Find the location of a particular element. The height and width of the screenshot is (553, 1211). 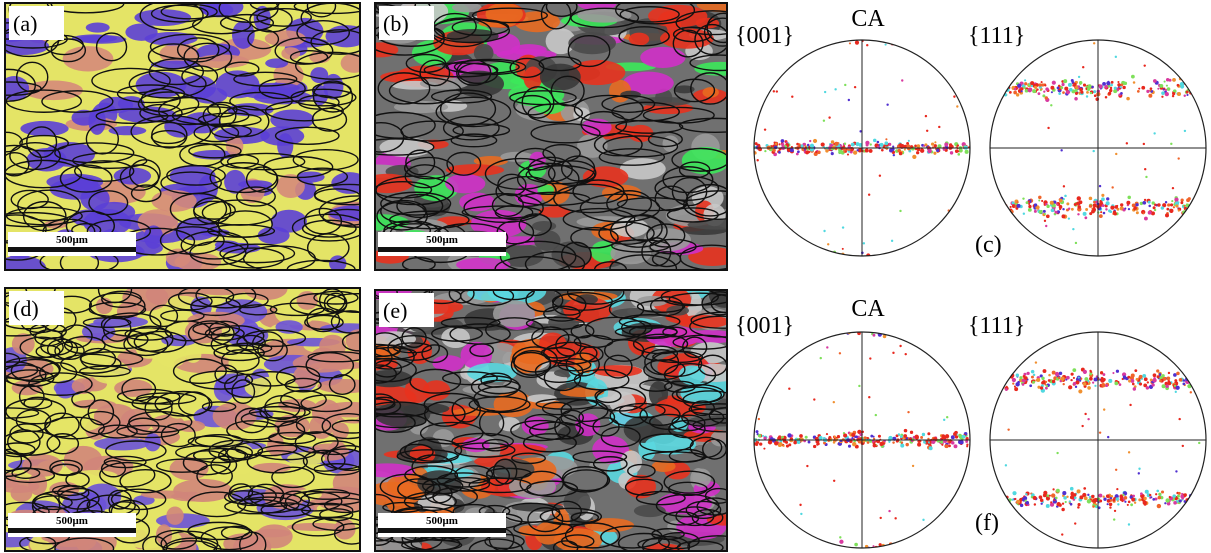

map-border is located at coordinates (551, 420).